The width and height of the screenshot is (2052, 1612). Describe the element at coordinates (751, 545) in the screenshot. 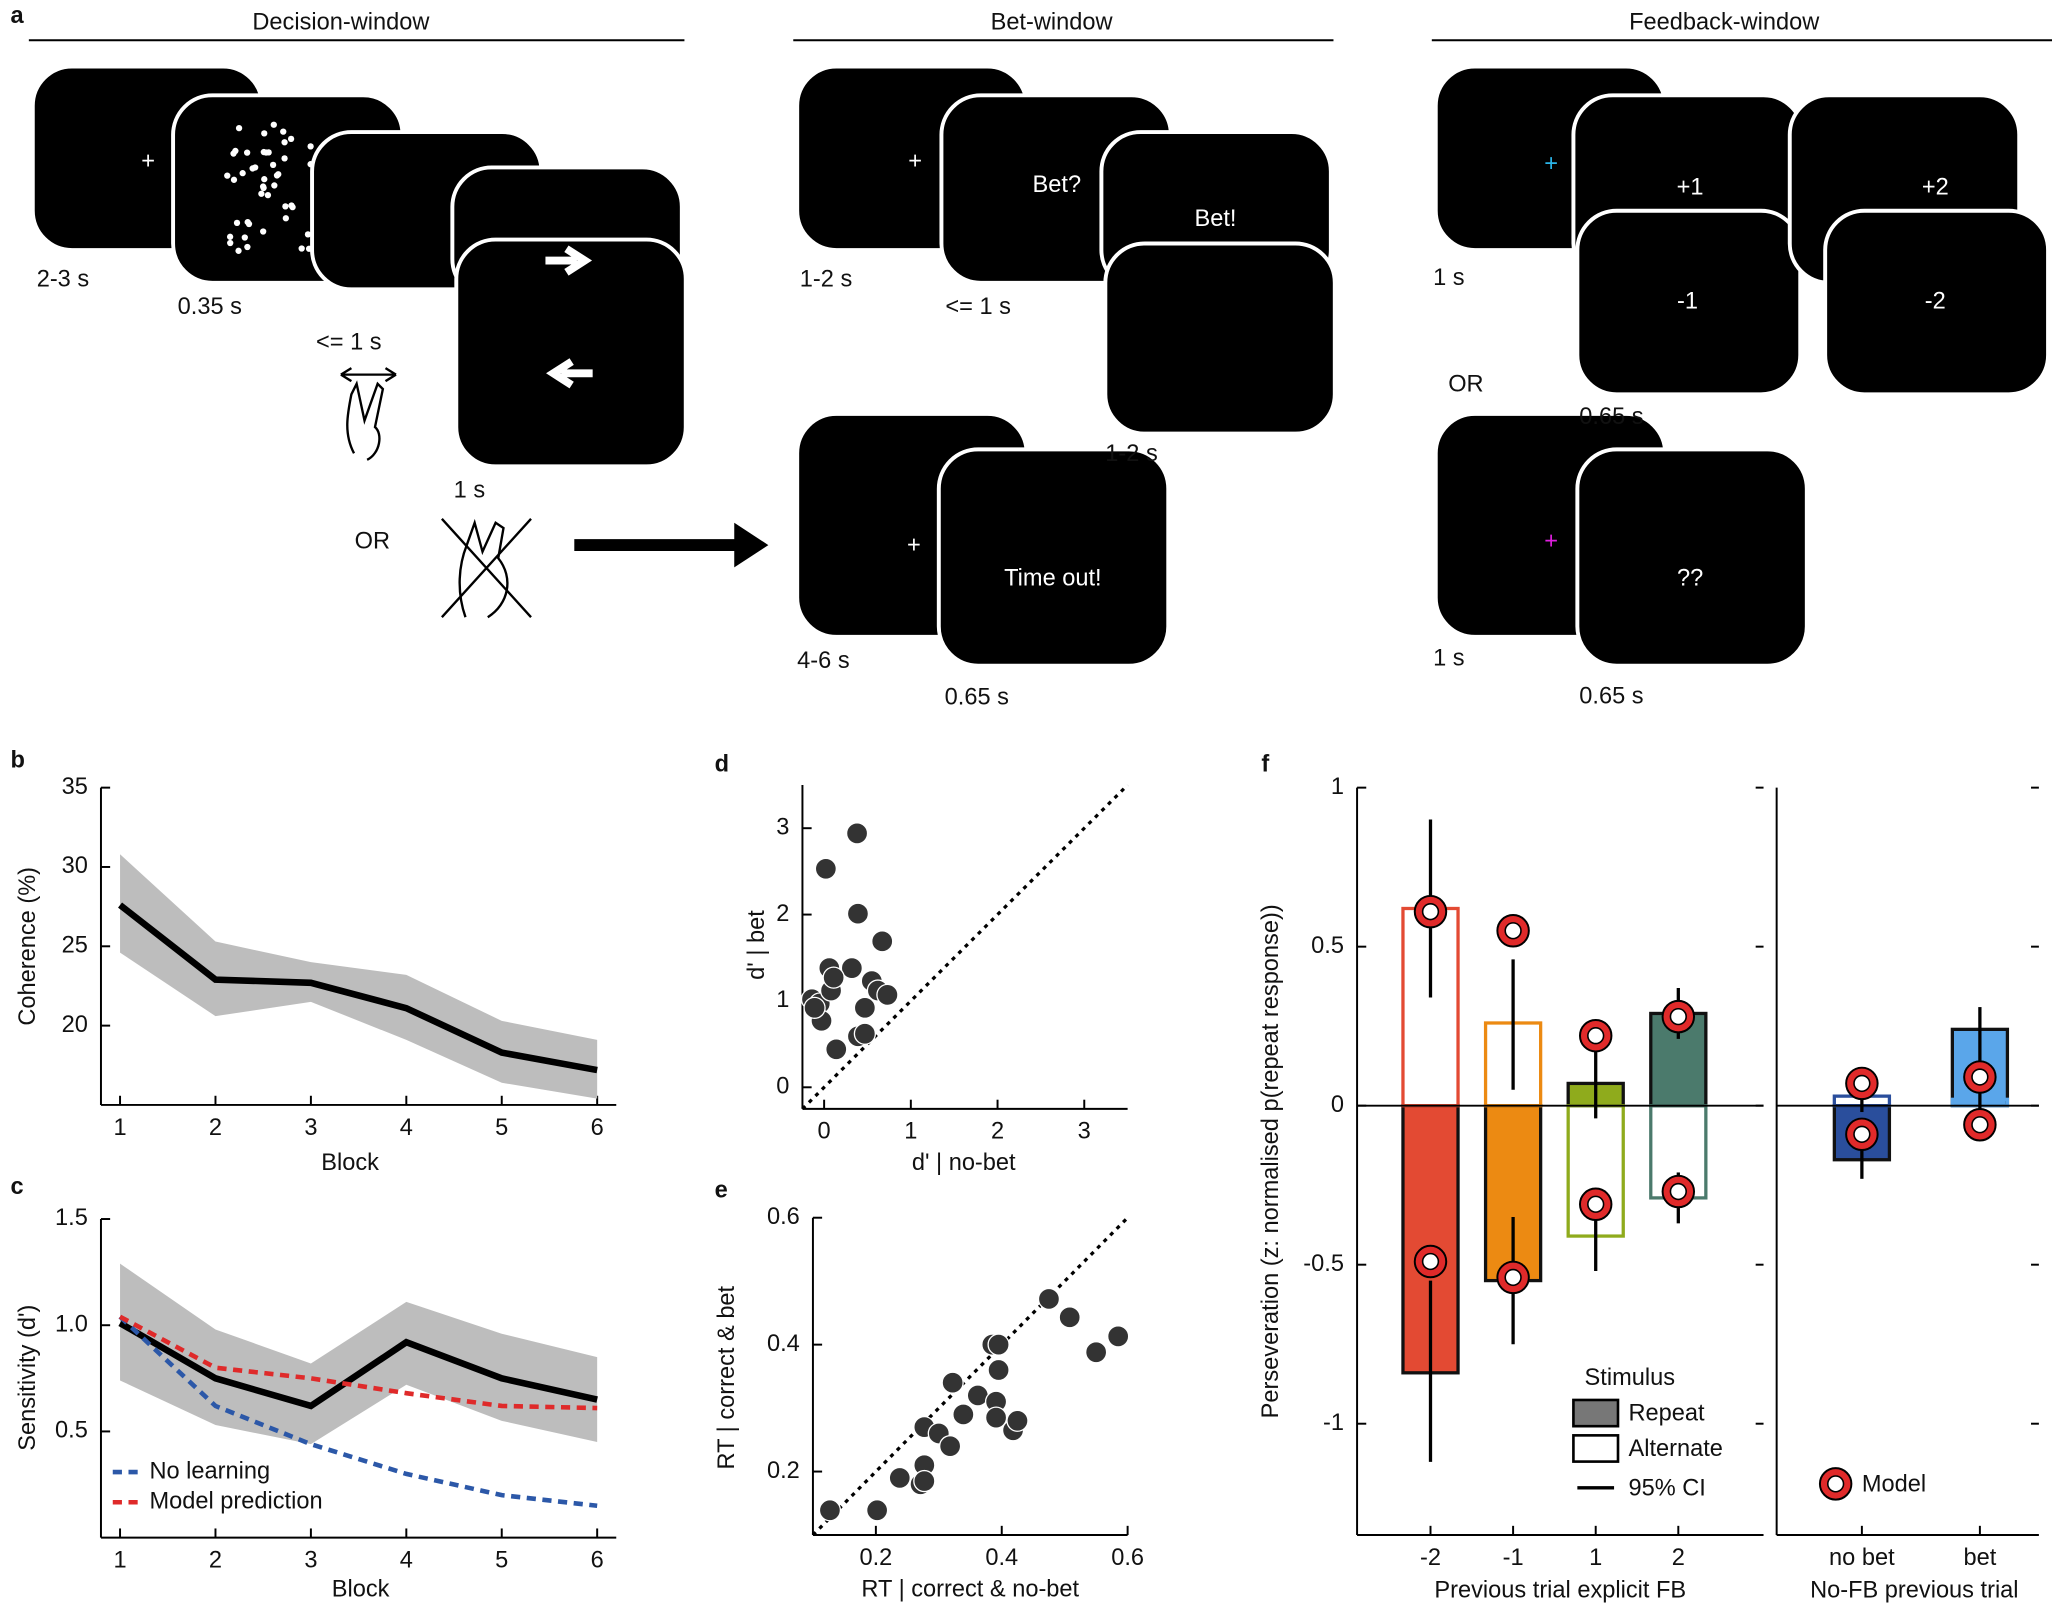

I see `flow-arrow-head` at that location.